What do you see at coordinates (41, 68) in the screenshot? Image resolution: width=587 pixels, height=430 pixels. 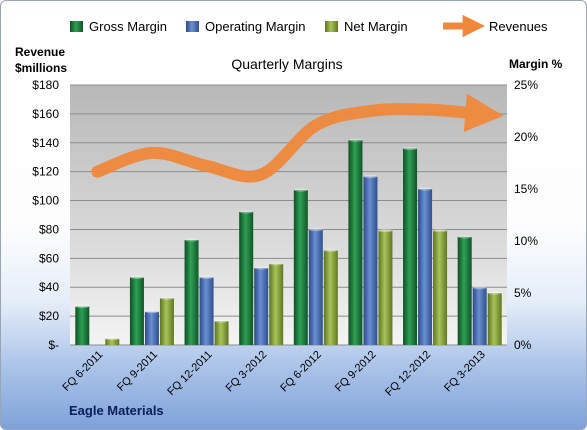 I see `left-axis-title-line2: $millions` at bounding box center [41, 68].